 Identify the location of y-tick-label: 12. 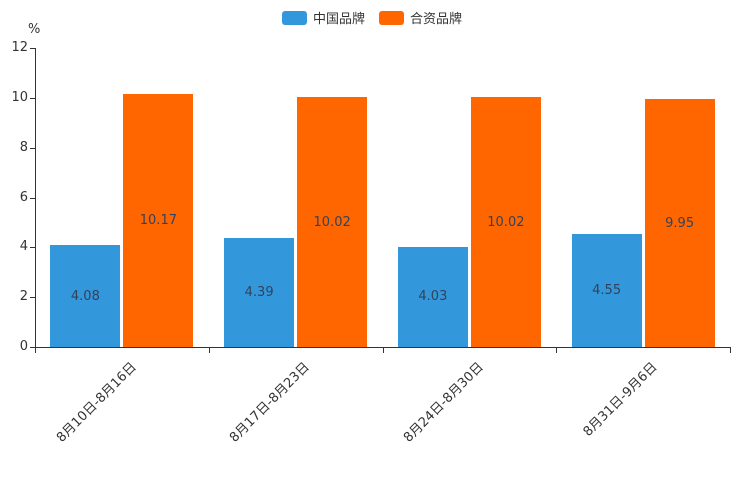
(19, 47).